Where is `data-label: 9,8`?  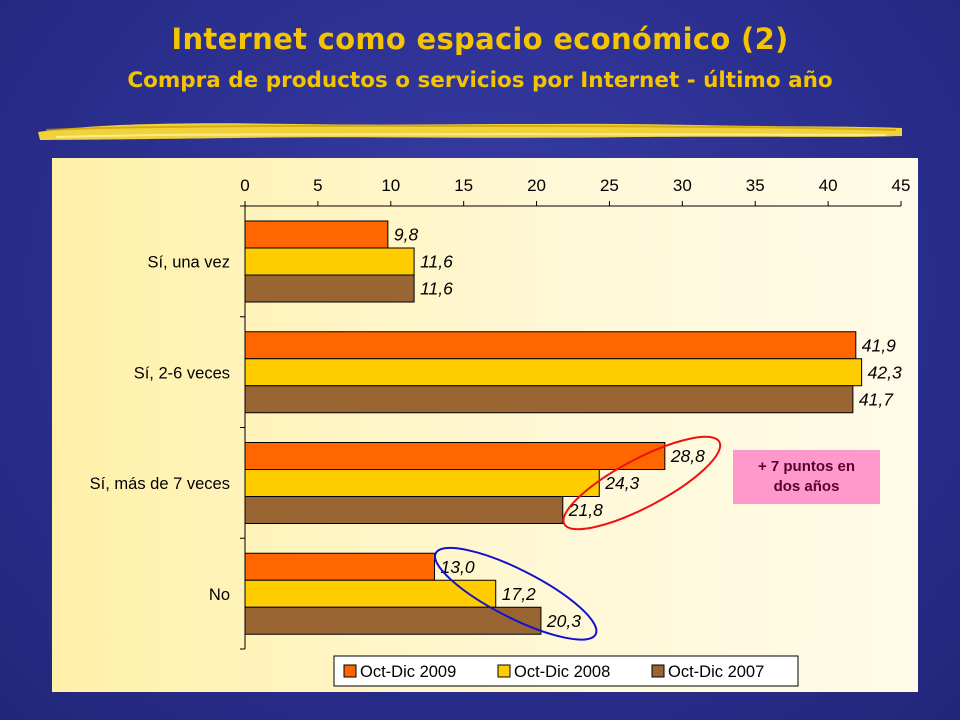 data-label: 9,8 is located at coordinates (406, 235).